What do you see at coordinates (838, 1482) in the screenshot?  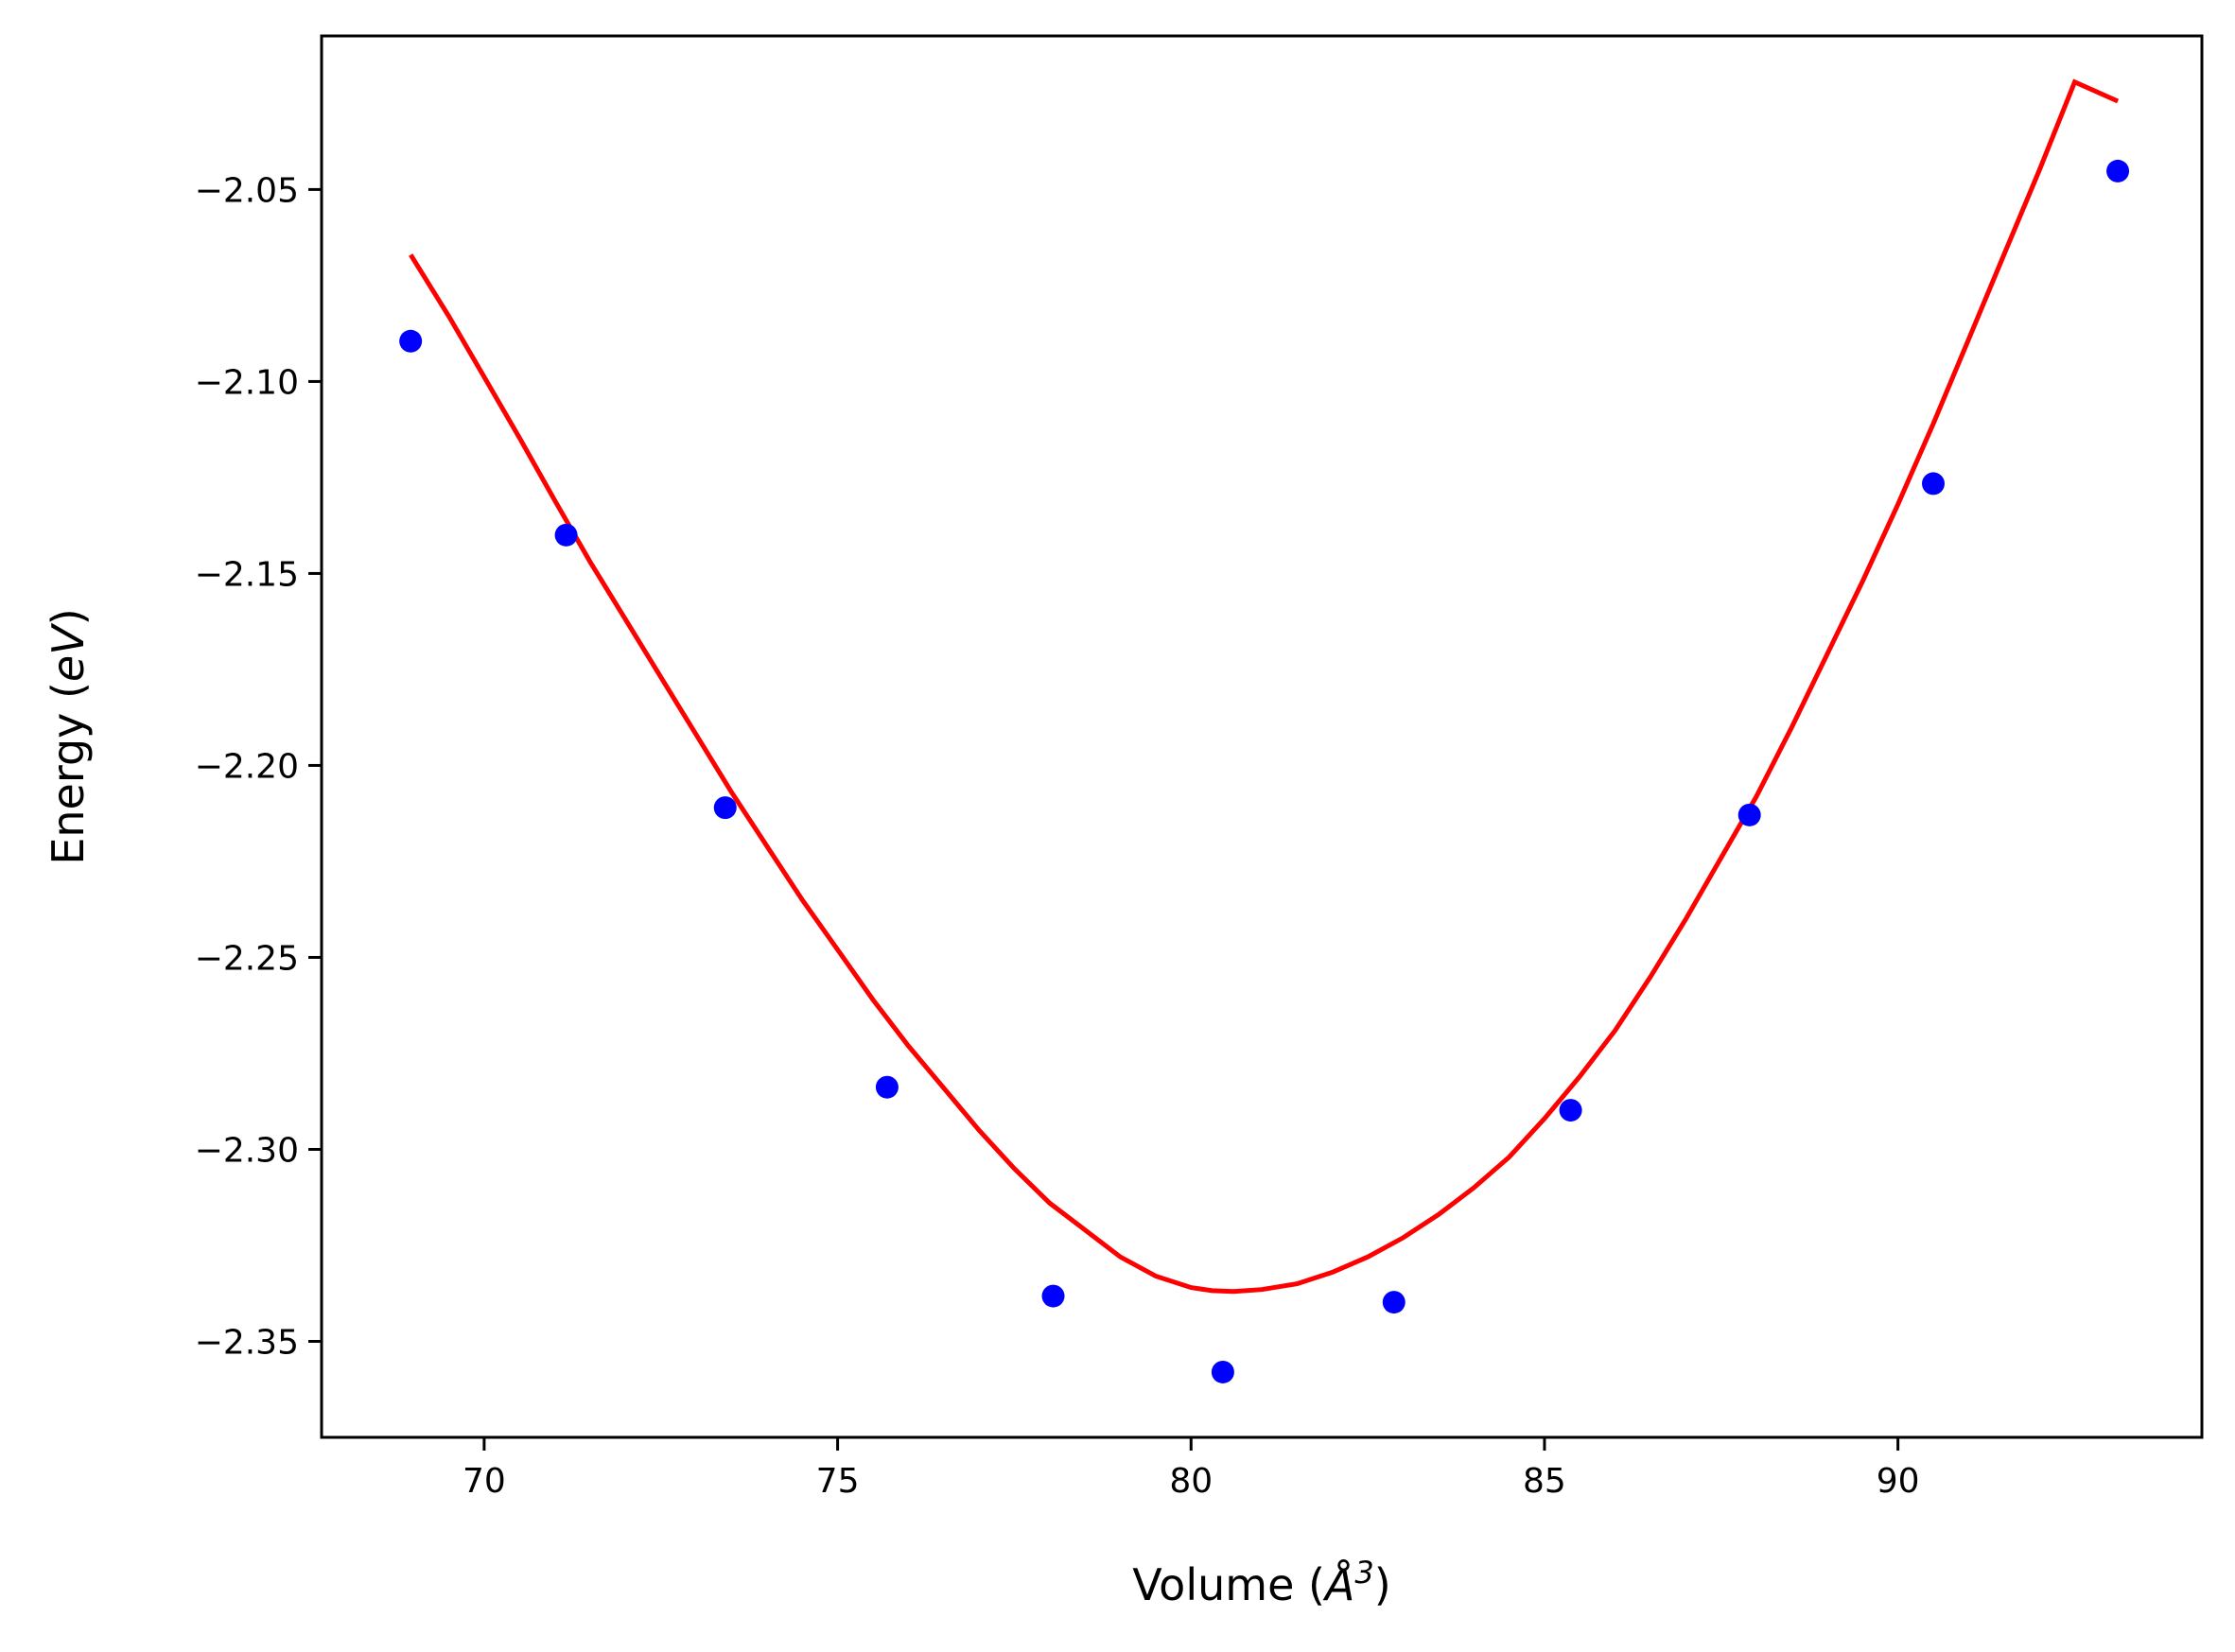 I see `x-tick-label: 75` at bounding box center [838, 1482].